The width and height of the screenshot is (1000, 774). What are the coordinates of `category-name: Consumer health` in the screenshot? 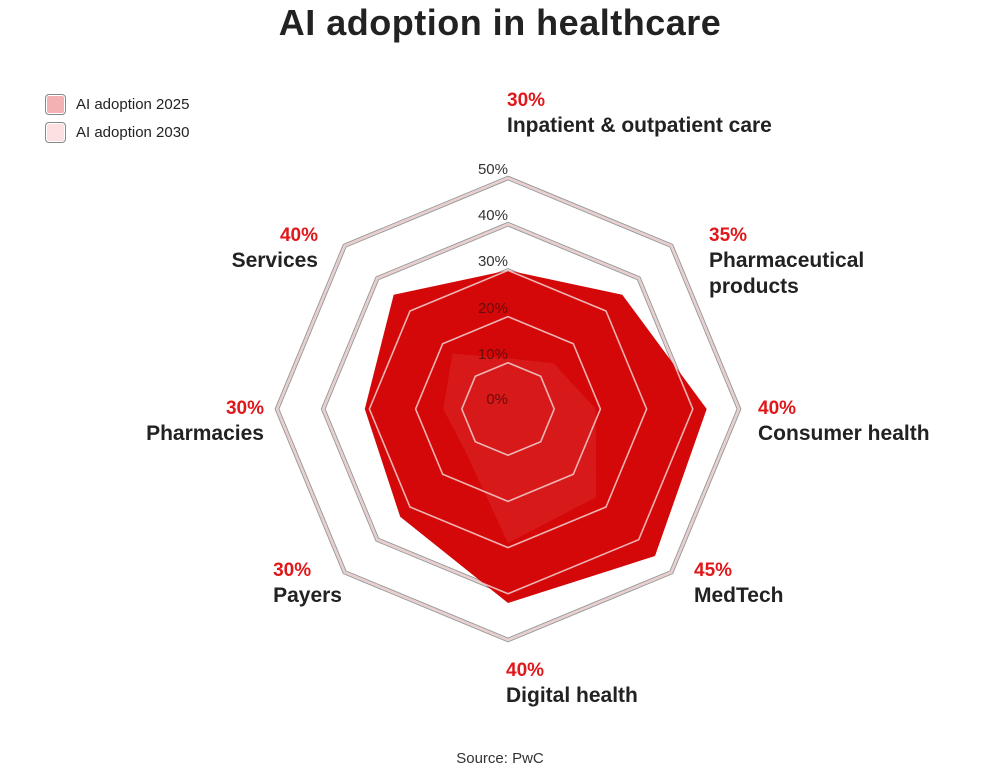 It's located at (844, 433).